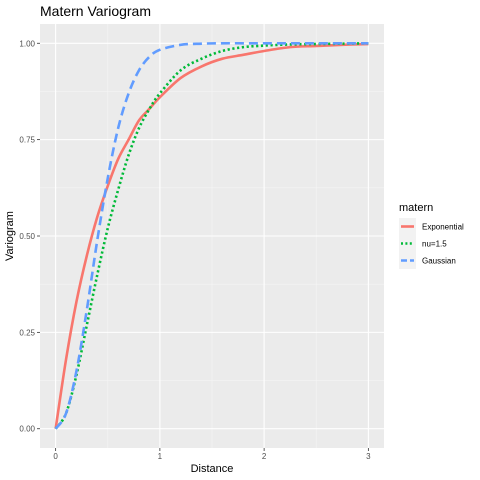 The image size is (480, 480). What do you see at coordinates (27, 429) in the screenshot?
I see `y-tick-label: 0.00` at bounding box center [27, 429].